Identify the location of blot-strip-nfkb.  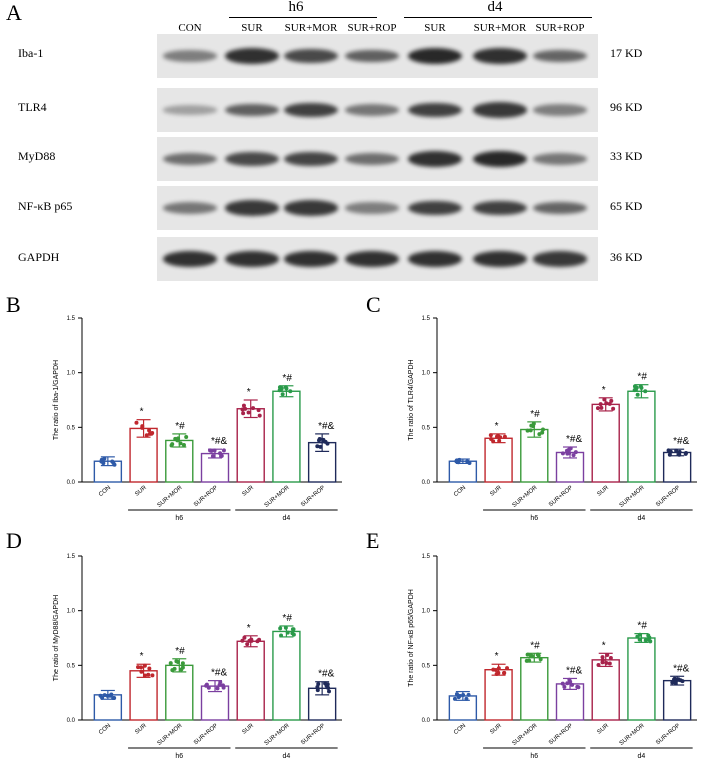
(377, 208).